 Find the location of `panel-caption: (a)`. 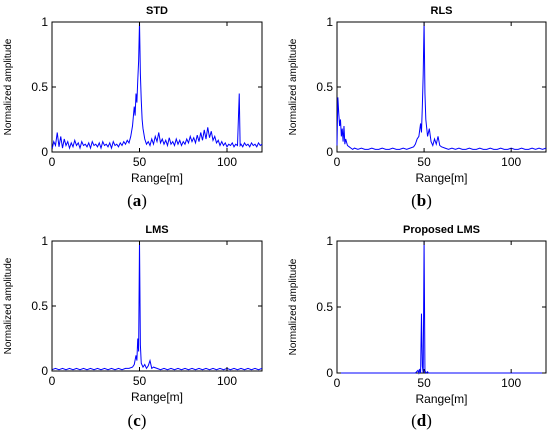

panel-caption: (a) is located at coordinates (137, 200).